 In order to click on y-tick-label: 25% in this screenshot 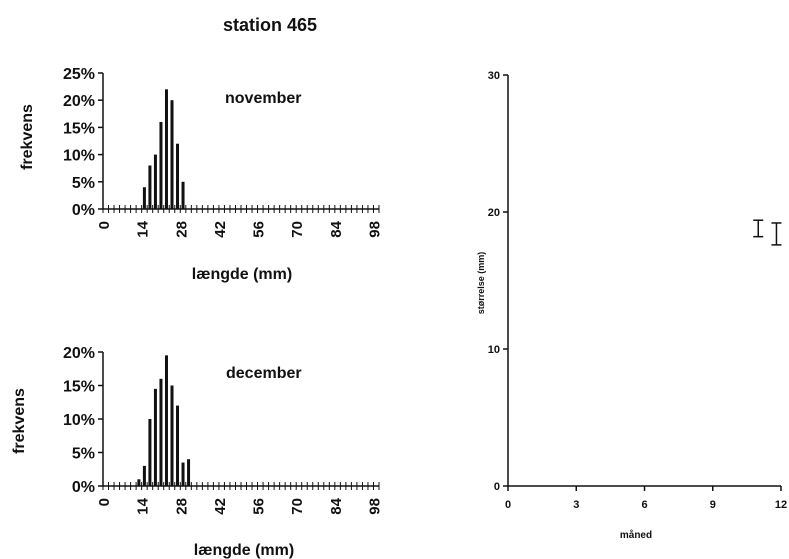, I will do `click(79, 74)`.